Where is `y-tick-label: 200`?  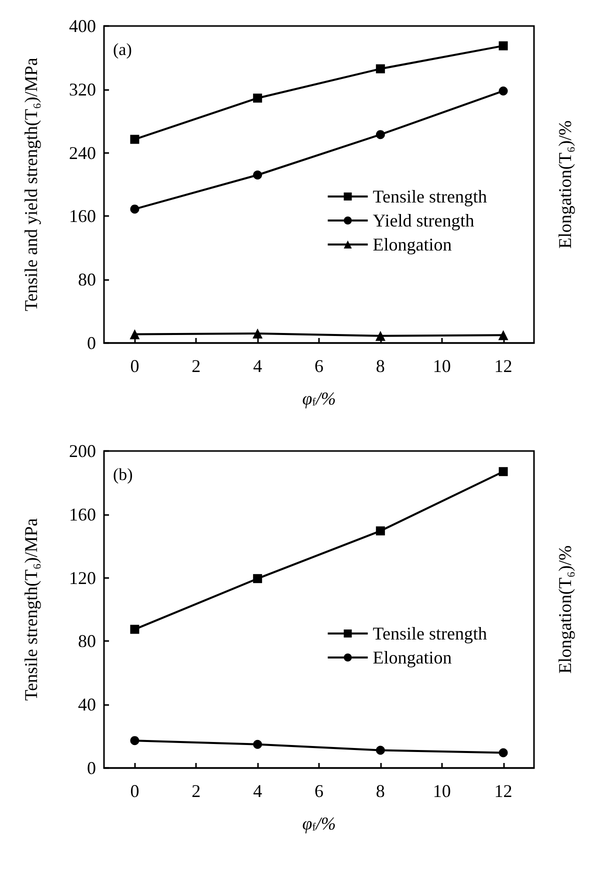
y-tick-label: 200 is located at coordinates (82, 451).